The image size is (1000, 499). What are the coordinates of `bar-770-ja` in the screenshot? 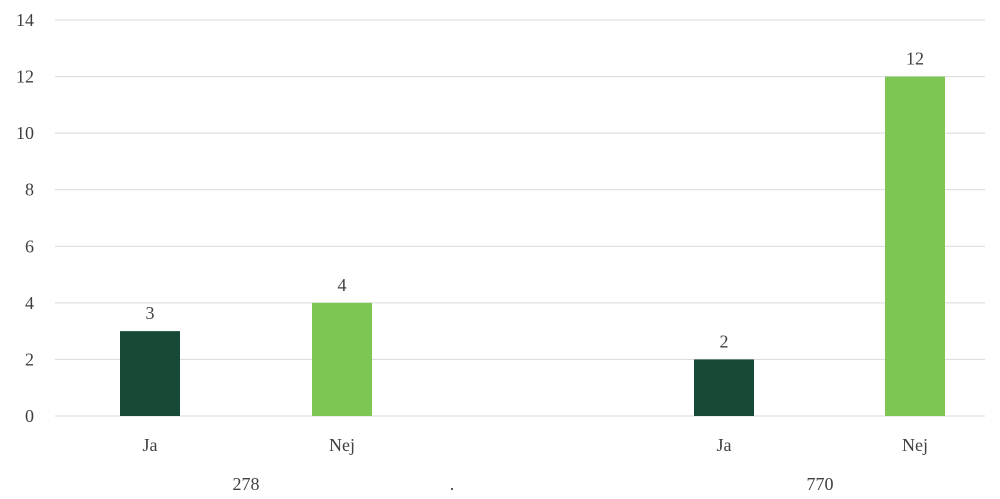 It's located at (724, 387).